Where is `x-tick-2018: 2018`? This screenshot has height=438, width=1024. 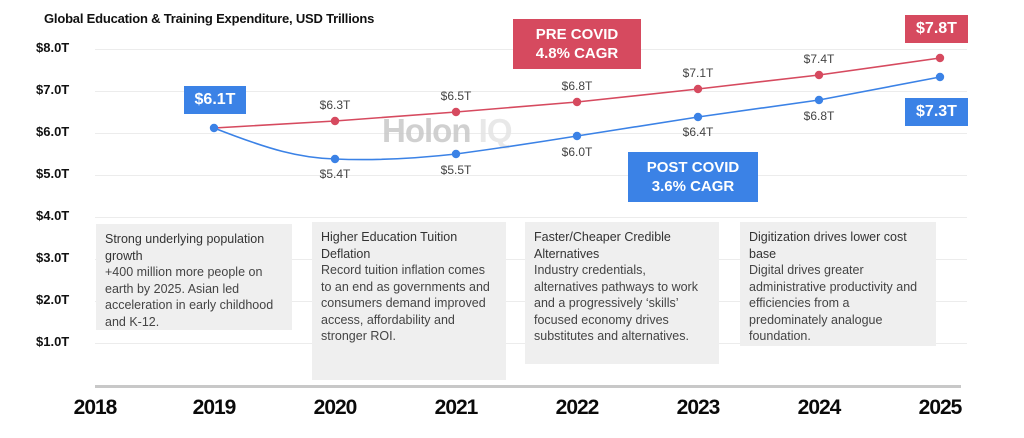 x-tick-2018: 2018 is located at coordinates (95, 407).